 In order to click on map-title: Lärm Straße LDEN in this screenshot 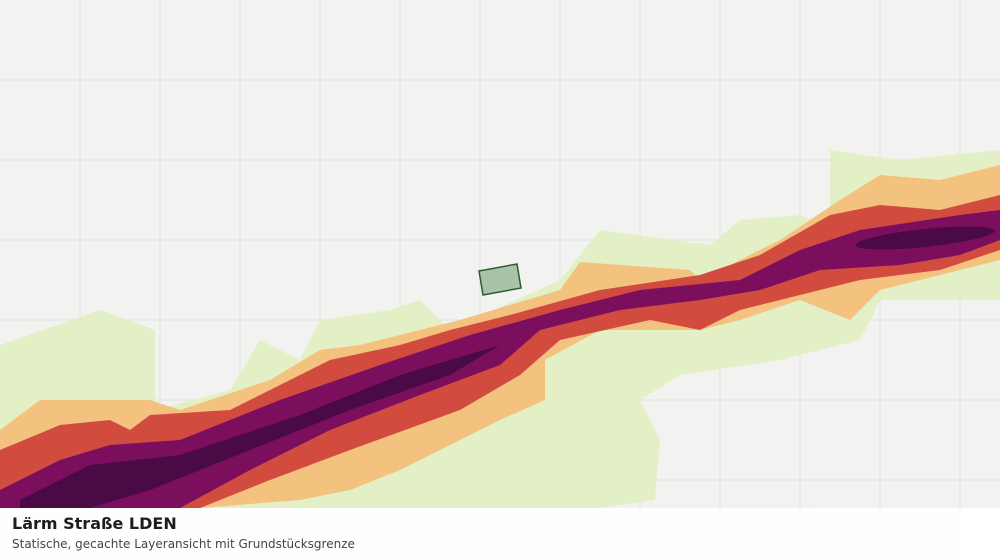, I will do `click(94, 523)`.